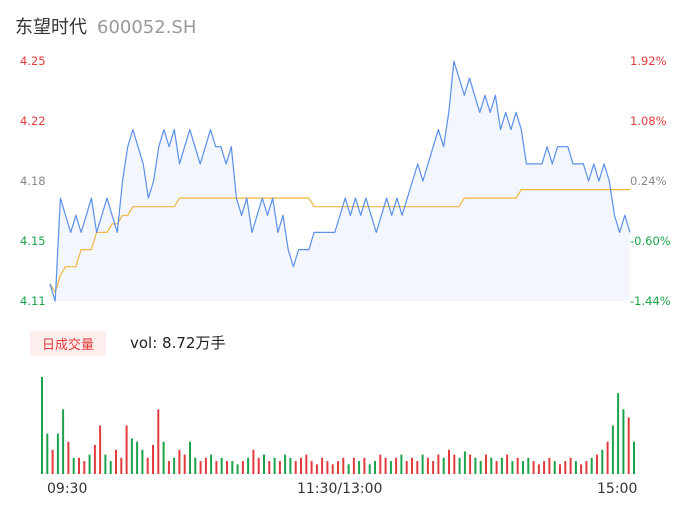  I want to click on price-tick-2: 4.18, so click(33, 181).